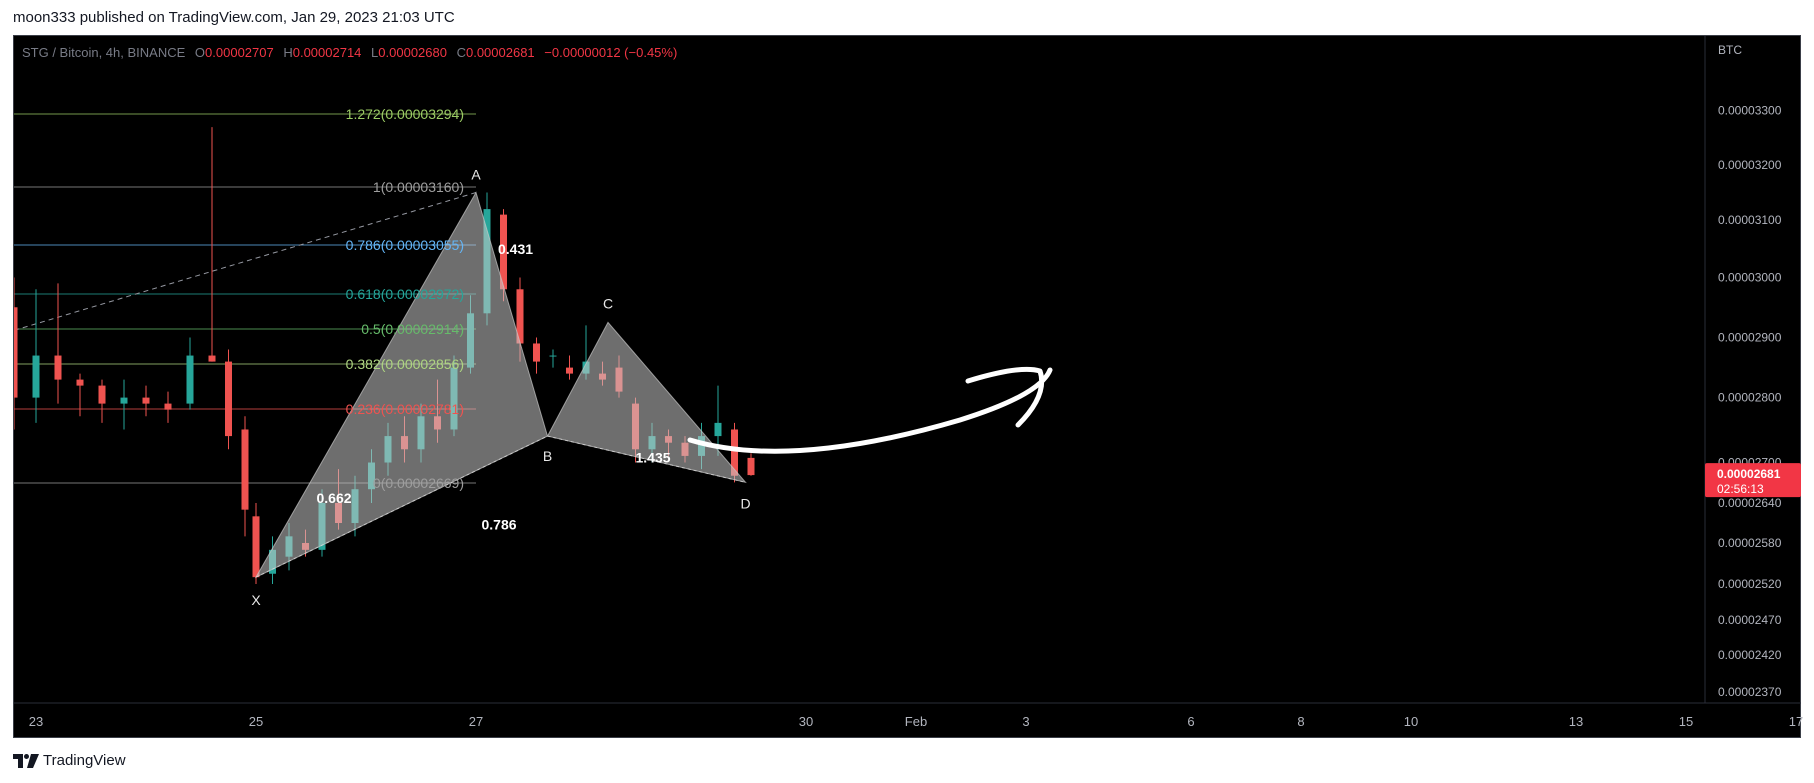 The height and width of the screenshot is (783, 1814). Describe the element at coordinates (1686, 721) in the screenshot. I see `time-tick-label: 15` at that location.